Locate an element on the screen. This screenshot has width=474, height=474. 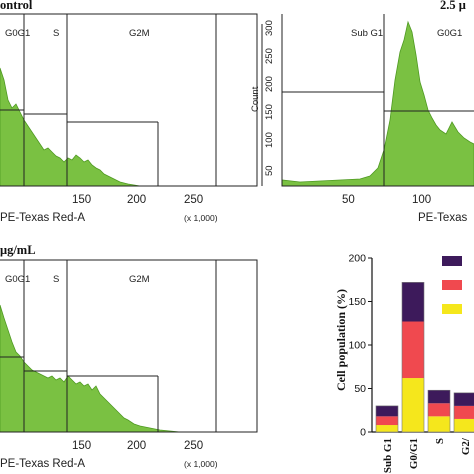
control-tick-label: 250 is located at coordinates (193, 200).